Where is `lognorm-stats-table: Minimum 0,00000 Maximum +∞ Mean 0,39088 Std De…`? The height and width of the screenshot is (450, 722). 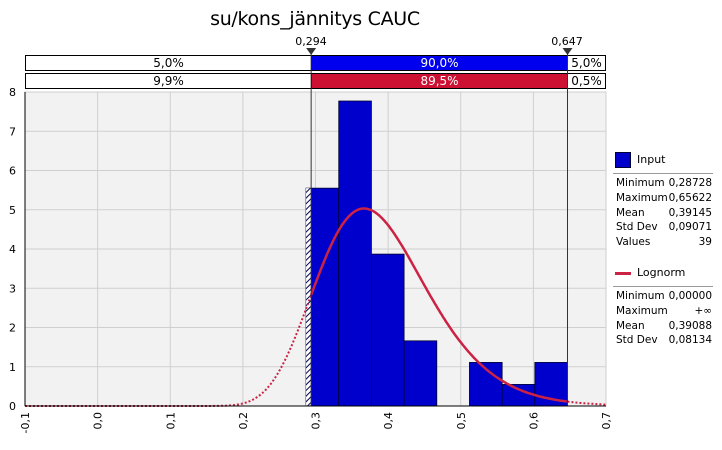
lognorm-stats-table: Minimum 0,00000 Maximum +∞ Mean 0,39088 Std De… is located at coordinates (663, 317).